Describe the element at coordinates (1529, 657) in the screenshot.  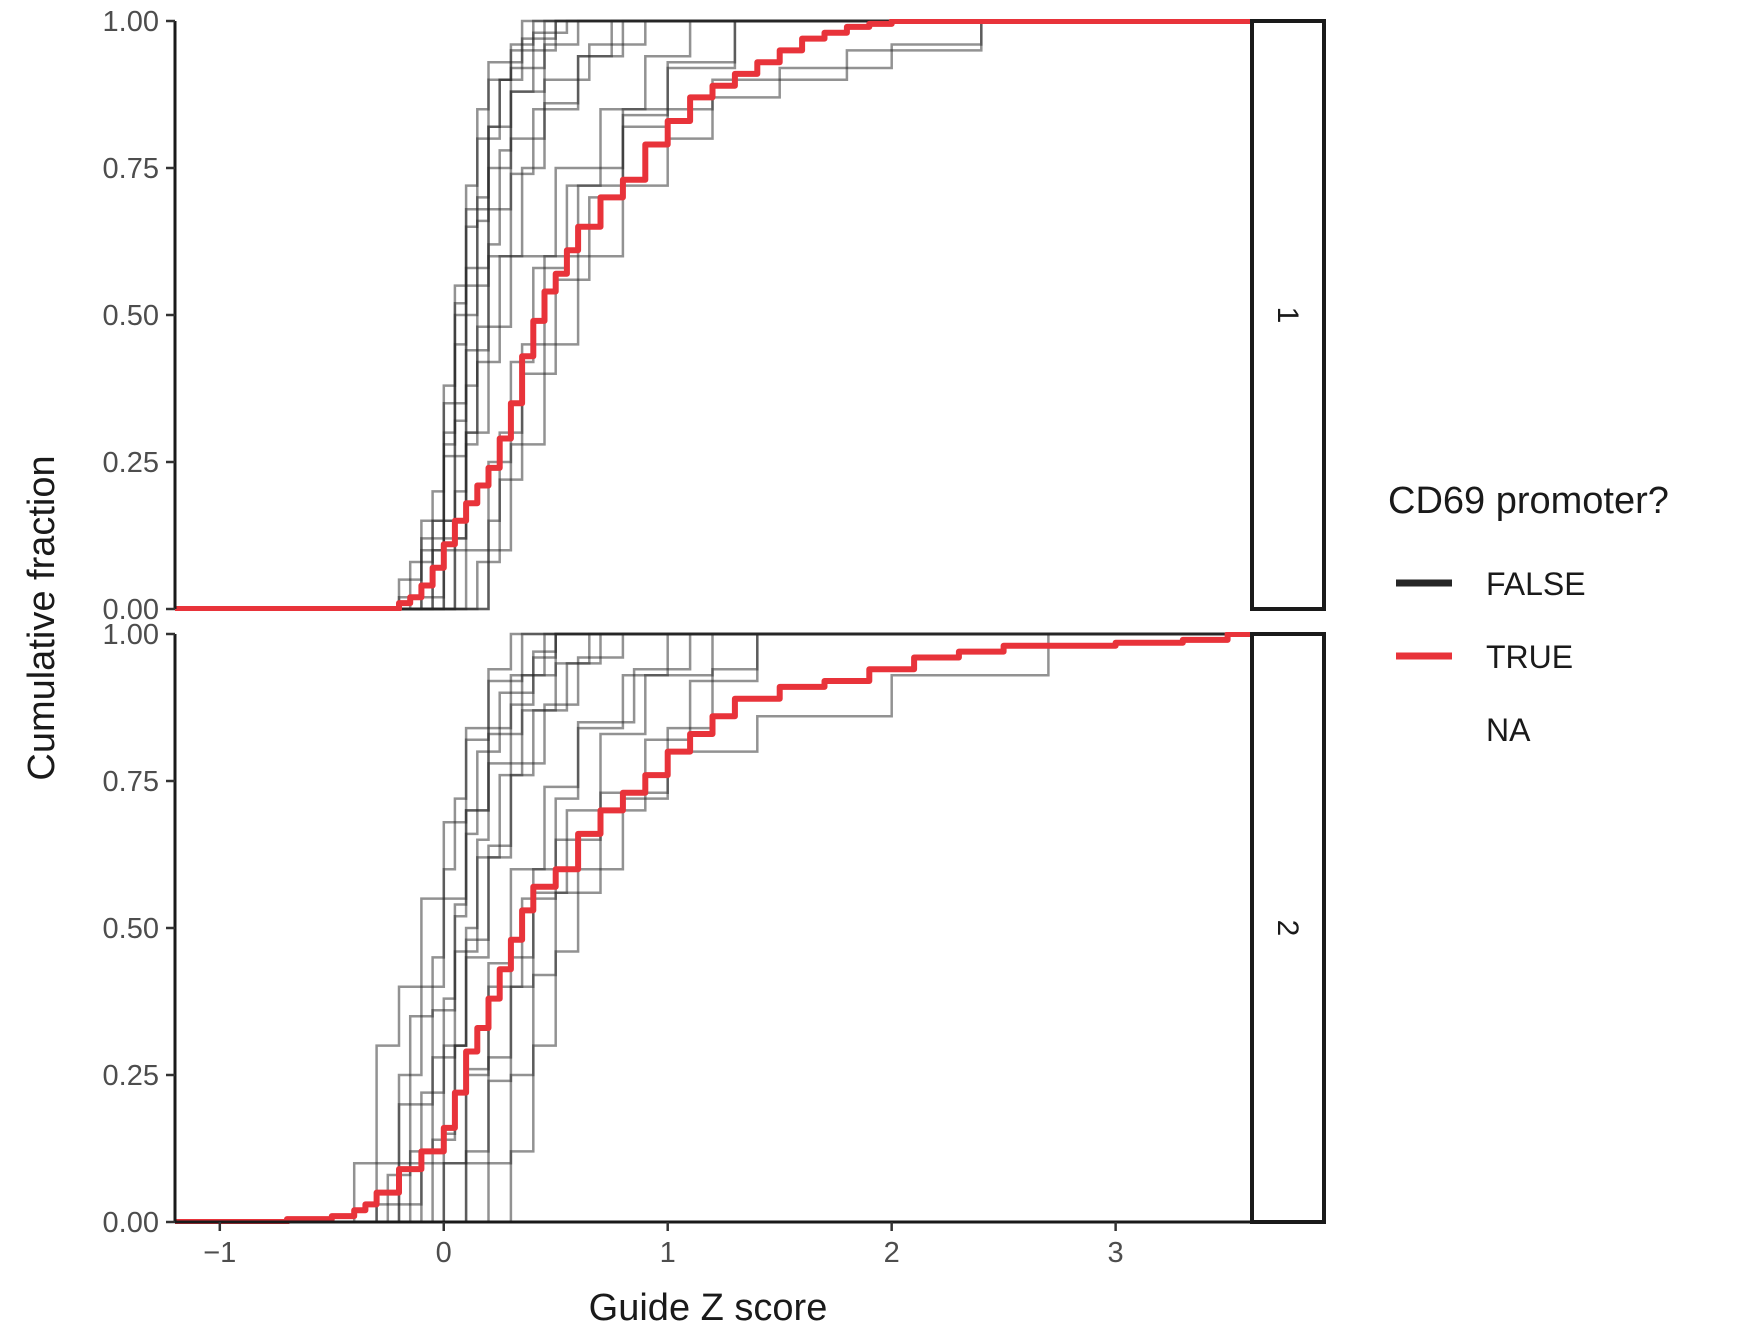
I see `legend-label-true: TRUE` at that location.